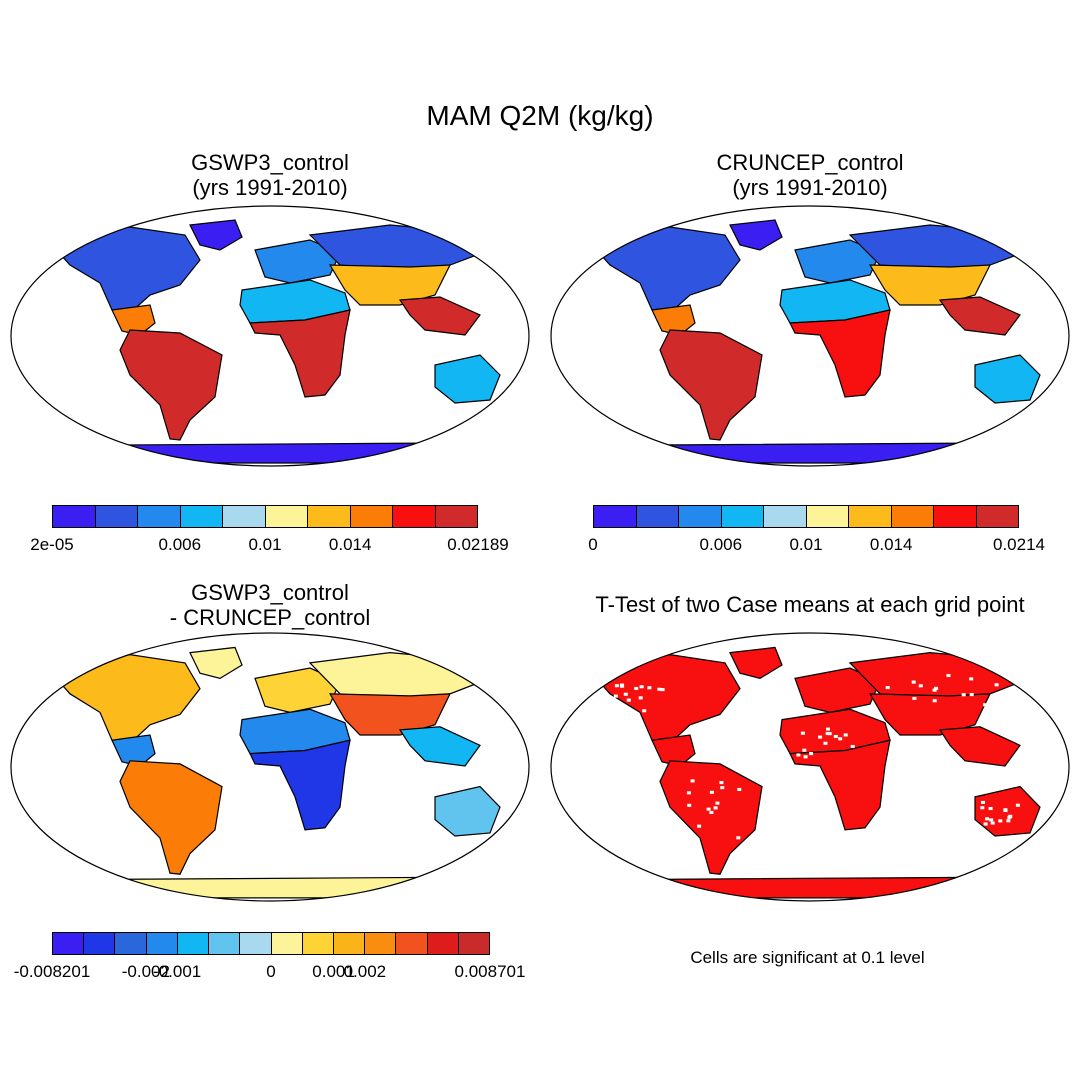 The height and width of the screenshot is (1080, 1080). I want to click on figure-title: MAM Q2M (kg/kg), so click(540, 115).